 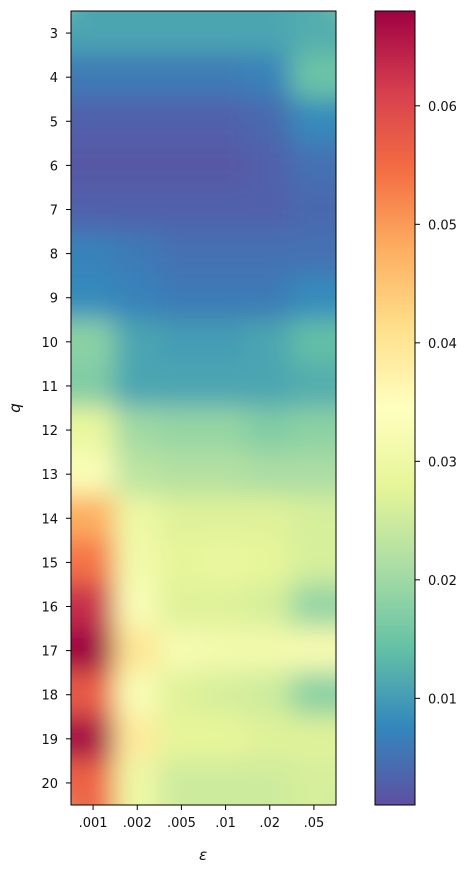 I want to click on x-tick-label: .001, so click(x=93, y=823).